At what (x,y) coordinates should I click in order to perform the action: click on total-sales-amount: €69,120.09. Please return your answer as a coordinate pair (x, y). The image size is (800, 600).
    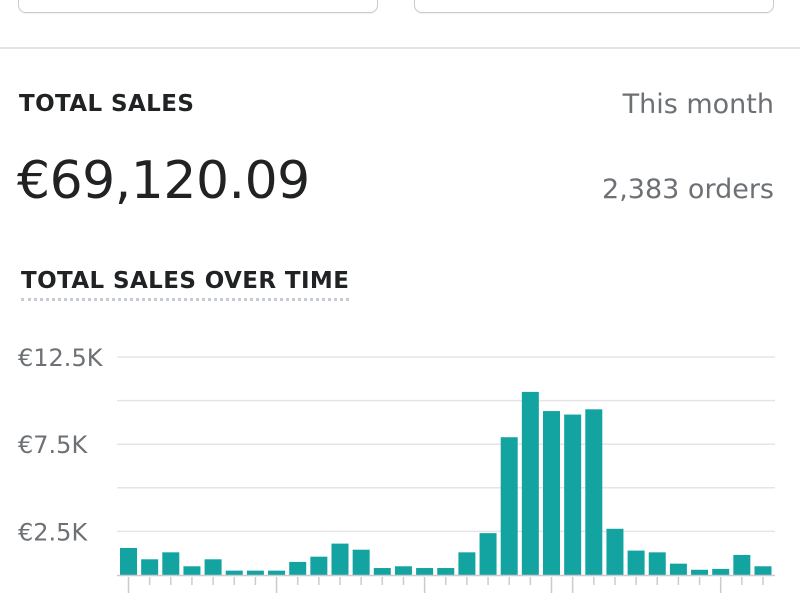
    Looking at the image, I should click on (163, 181).